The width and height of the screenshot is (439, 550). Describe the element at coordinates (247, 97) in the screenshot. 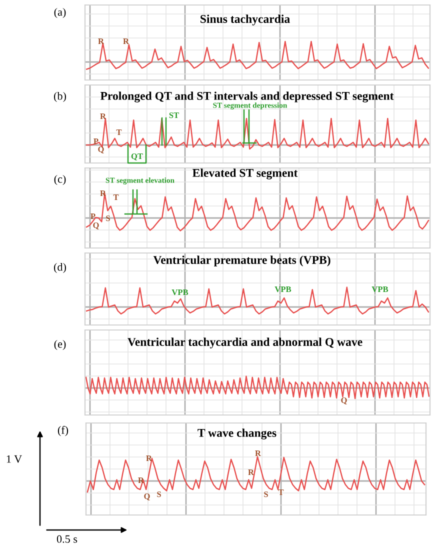

I see `chart-title: Prolonged QT and ST intervals and depressed ST segment` at that location.